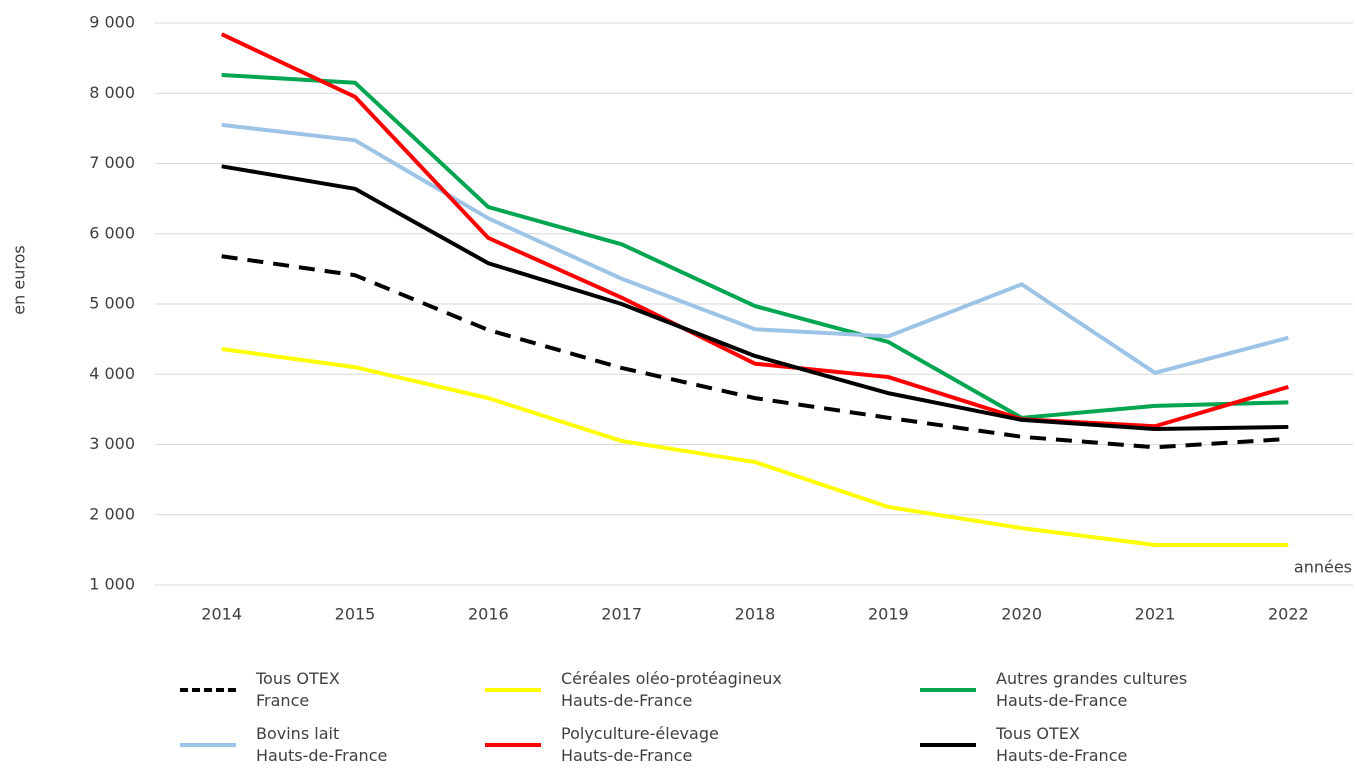  I want to click on y-tick-label: 7 000, so click(112, 162).